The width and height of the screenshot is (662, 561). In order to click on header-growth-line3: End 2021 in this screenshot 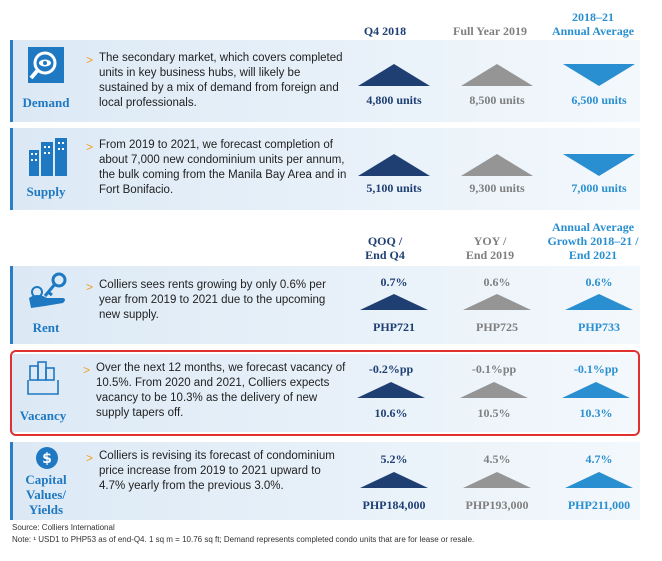, I will do `click(593, 255)`.